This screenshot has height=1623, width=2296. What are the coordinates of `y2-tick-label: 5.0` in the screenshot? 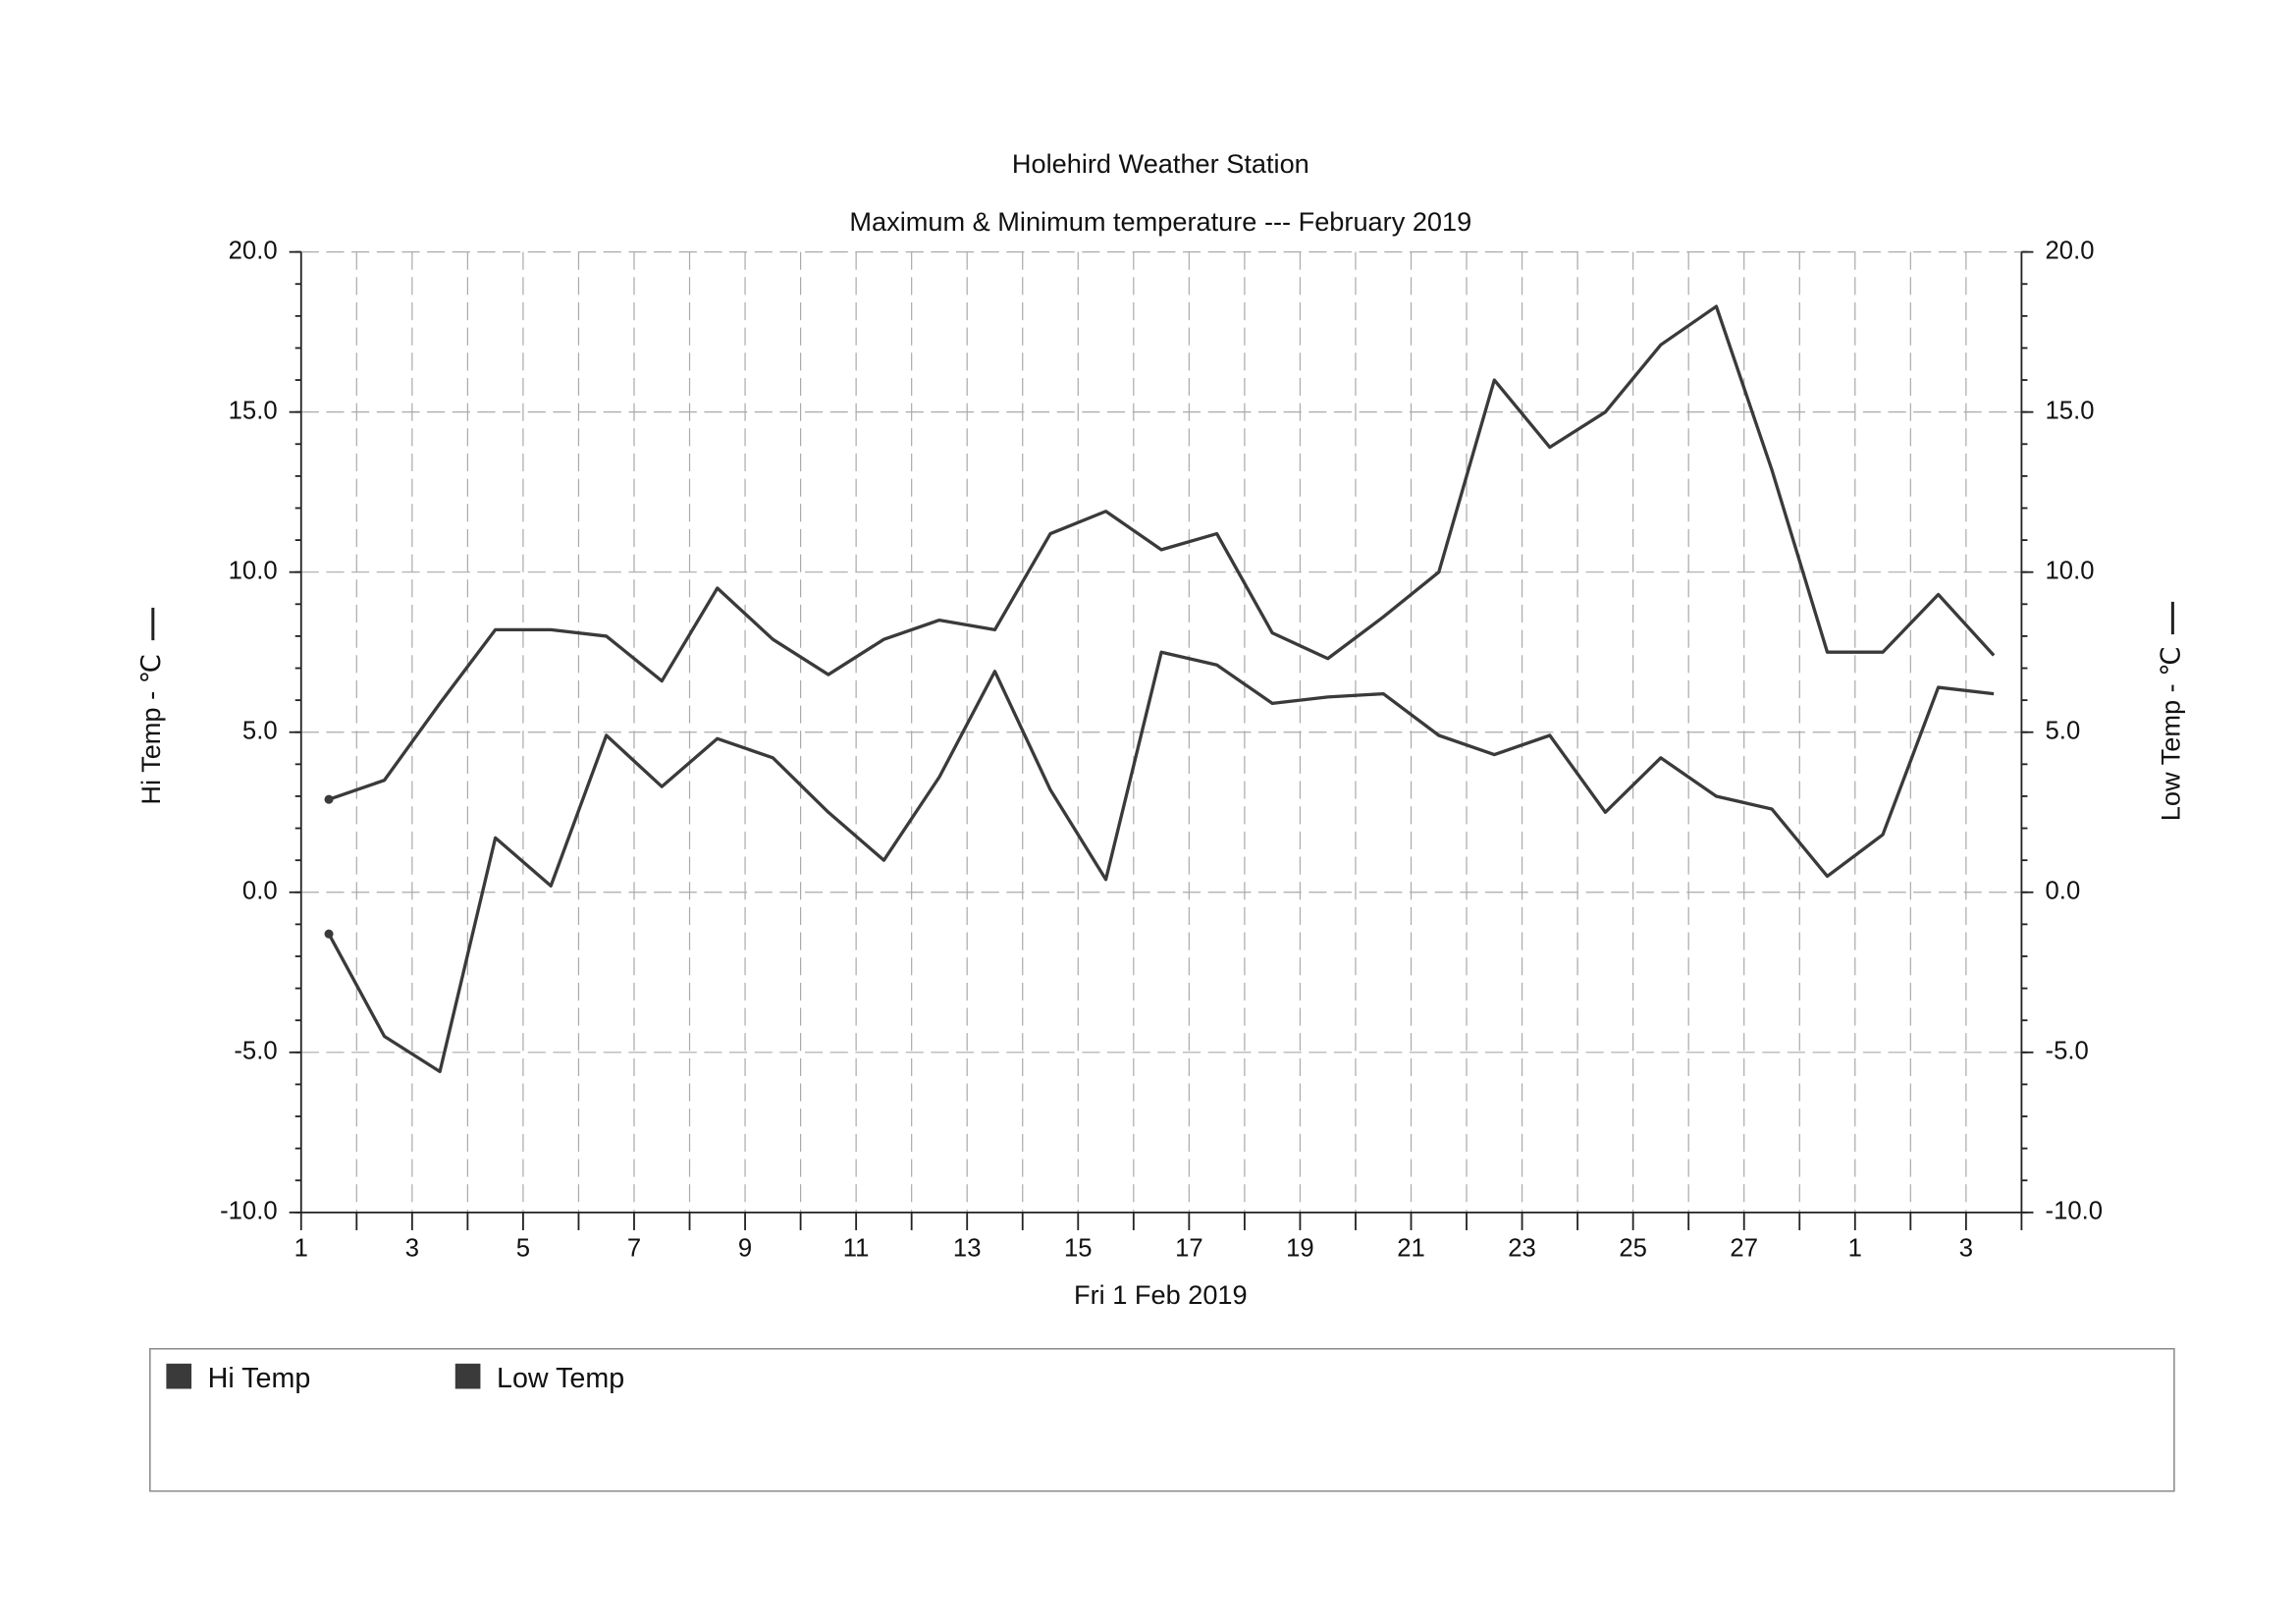 It's located at (2063, 731).